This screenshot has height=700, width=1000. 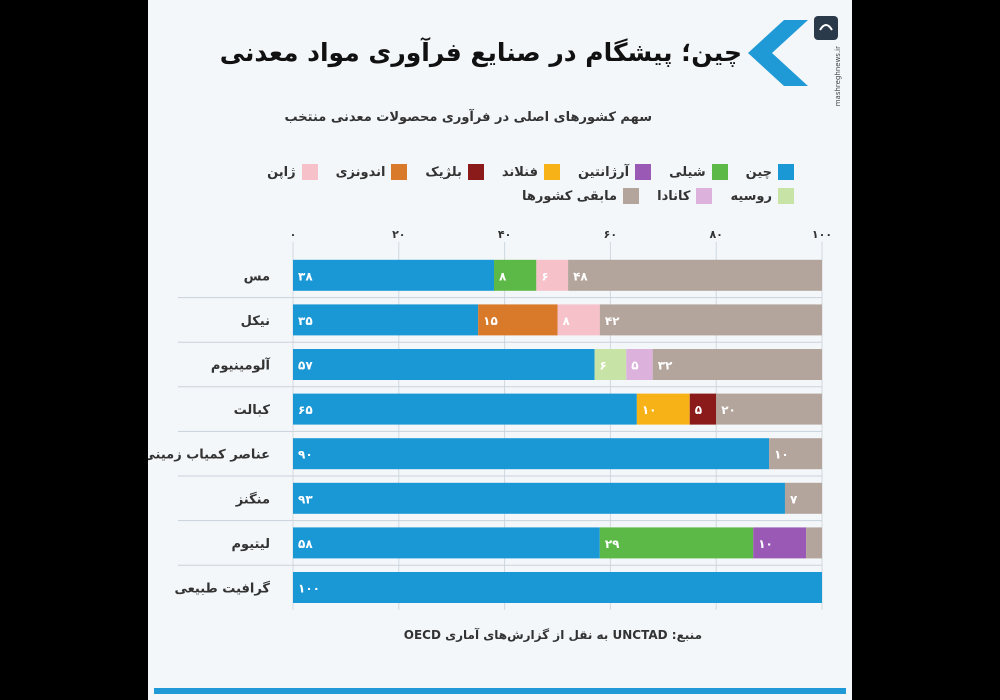 I want to click on x-tick-label: ۸۰, so click(x=715, y=234).